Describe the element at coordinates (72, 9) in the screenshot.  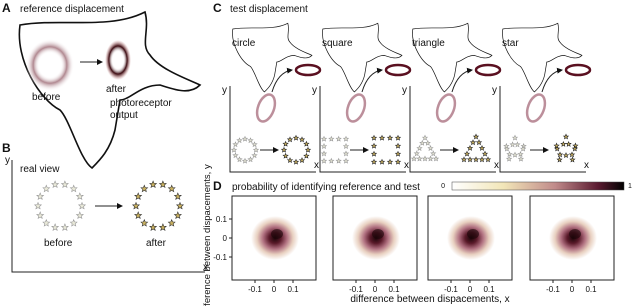
I see `panel-title: reference displacement` at that location.